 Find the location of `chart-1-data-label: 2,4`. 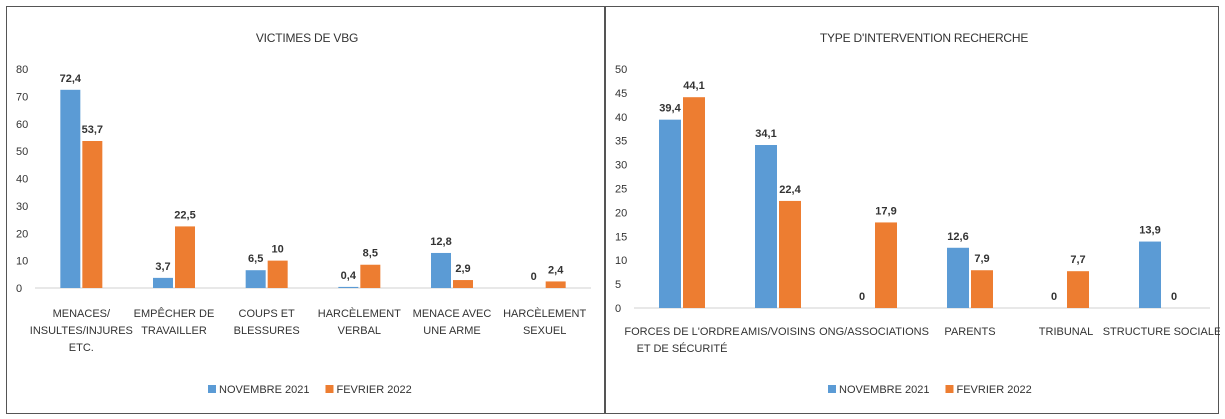

chart-1-data-label: 2,4 is located at coordinates (556, 270).